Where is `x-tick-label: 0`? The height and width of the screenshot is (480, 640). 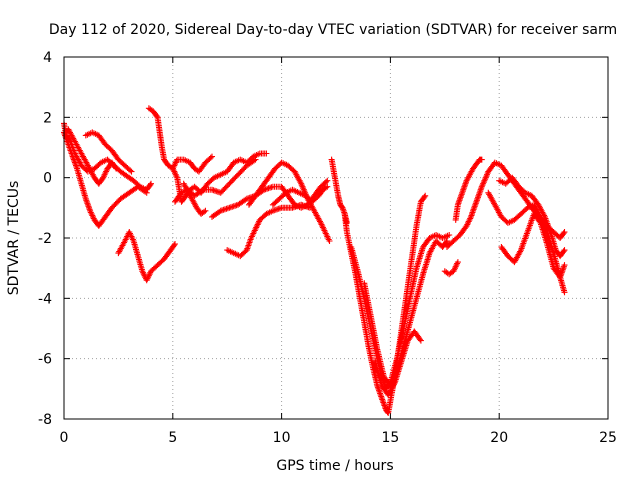 x-tick-label: 0 is located at coordinates (64, 438).